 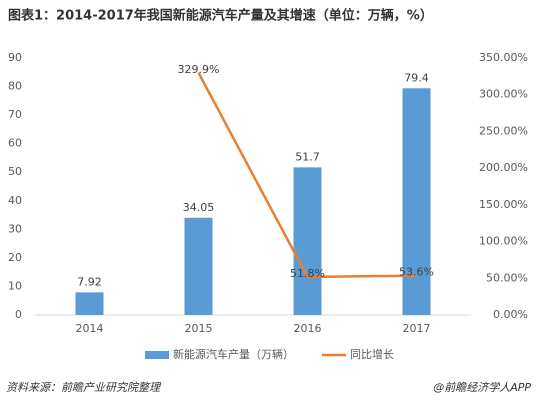 What do you see at coordinates (510, 314) in the screenshot?
I see `y2-tick-label: 0.00%` at bounding box center [510, 314].